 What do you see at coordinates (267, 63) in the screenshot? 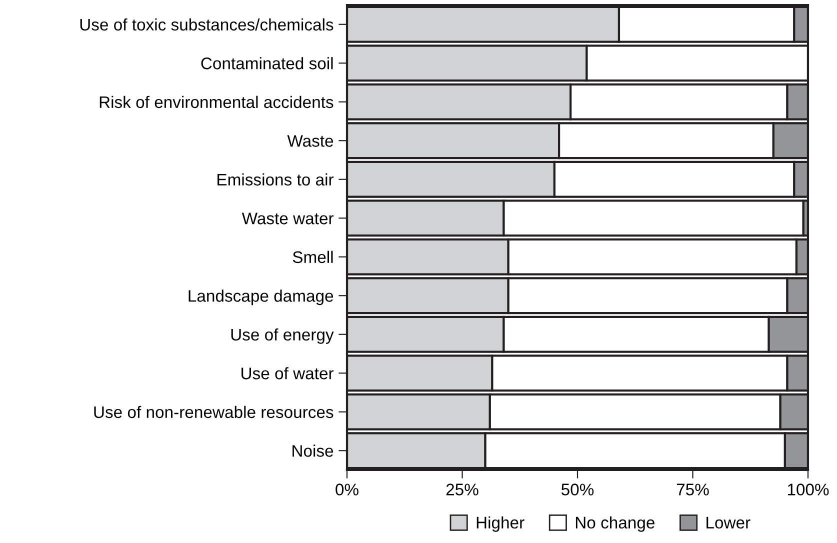
I see `y-tick-label: Contaminated soil` at bounding box center [267, 63].